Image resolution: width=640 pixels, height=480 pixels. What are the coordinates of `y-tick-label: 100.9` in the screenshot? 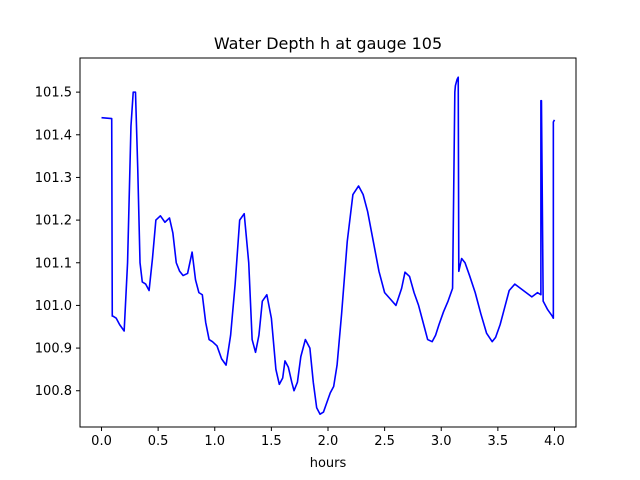 It's located at (53, 349).